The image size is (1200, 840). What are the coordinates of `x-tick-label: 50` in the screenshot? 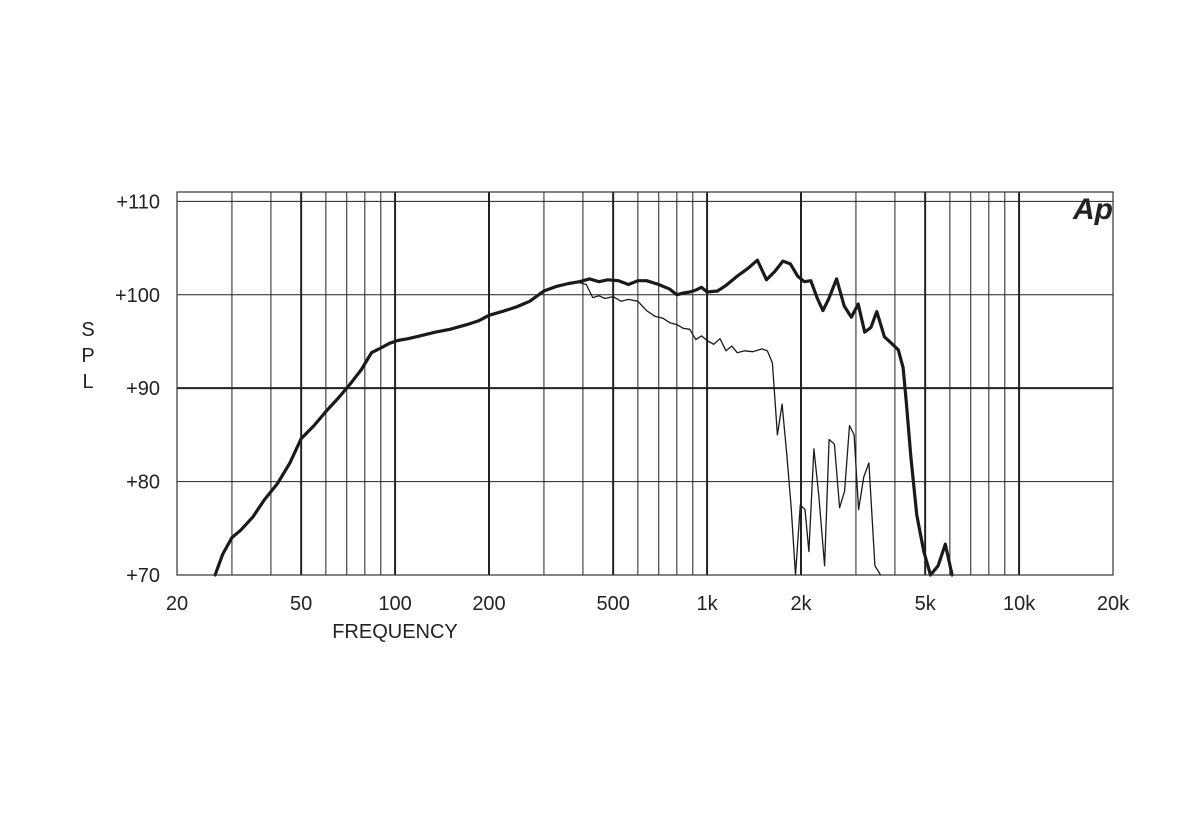 It's located at (301, 604).